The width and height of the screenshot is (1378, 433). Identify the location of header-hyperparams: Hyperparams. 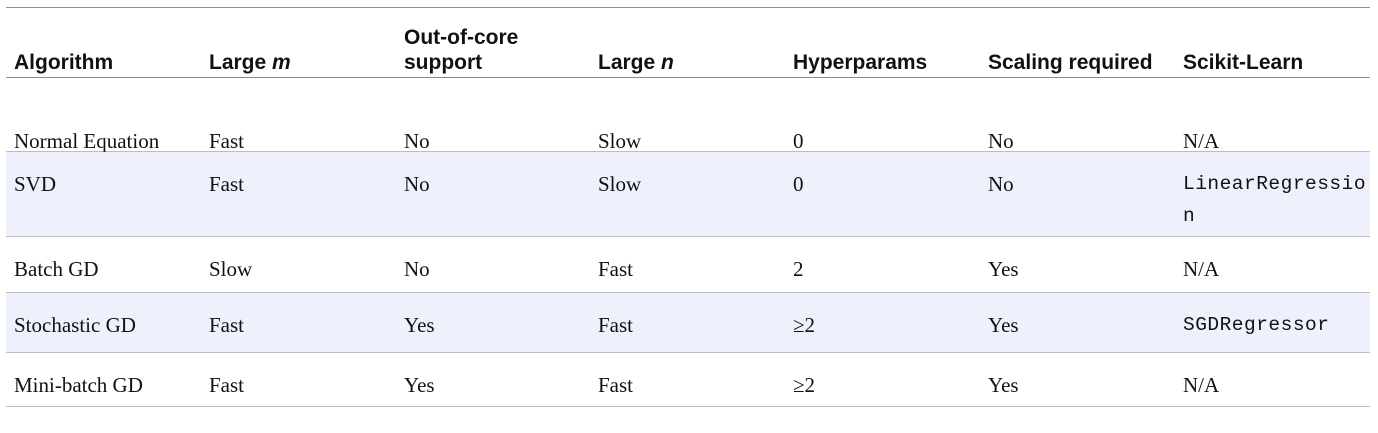
(860, 62).